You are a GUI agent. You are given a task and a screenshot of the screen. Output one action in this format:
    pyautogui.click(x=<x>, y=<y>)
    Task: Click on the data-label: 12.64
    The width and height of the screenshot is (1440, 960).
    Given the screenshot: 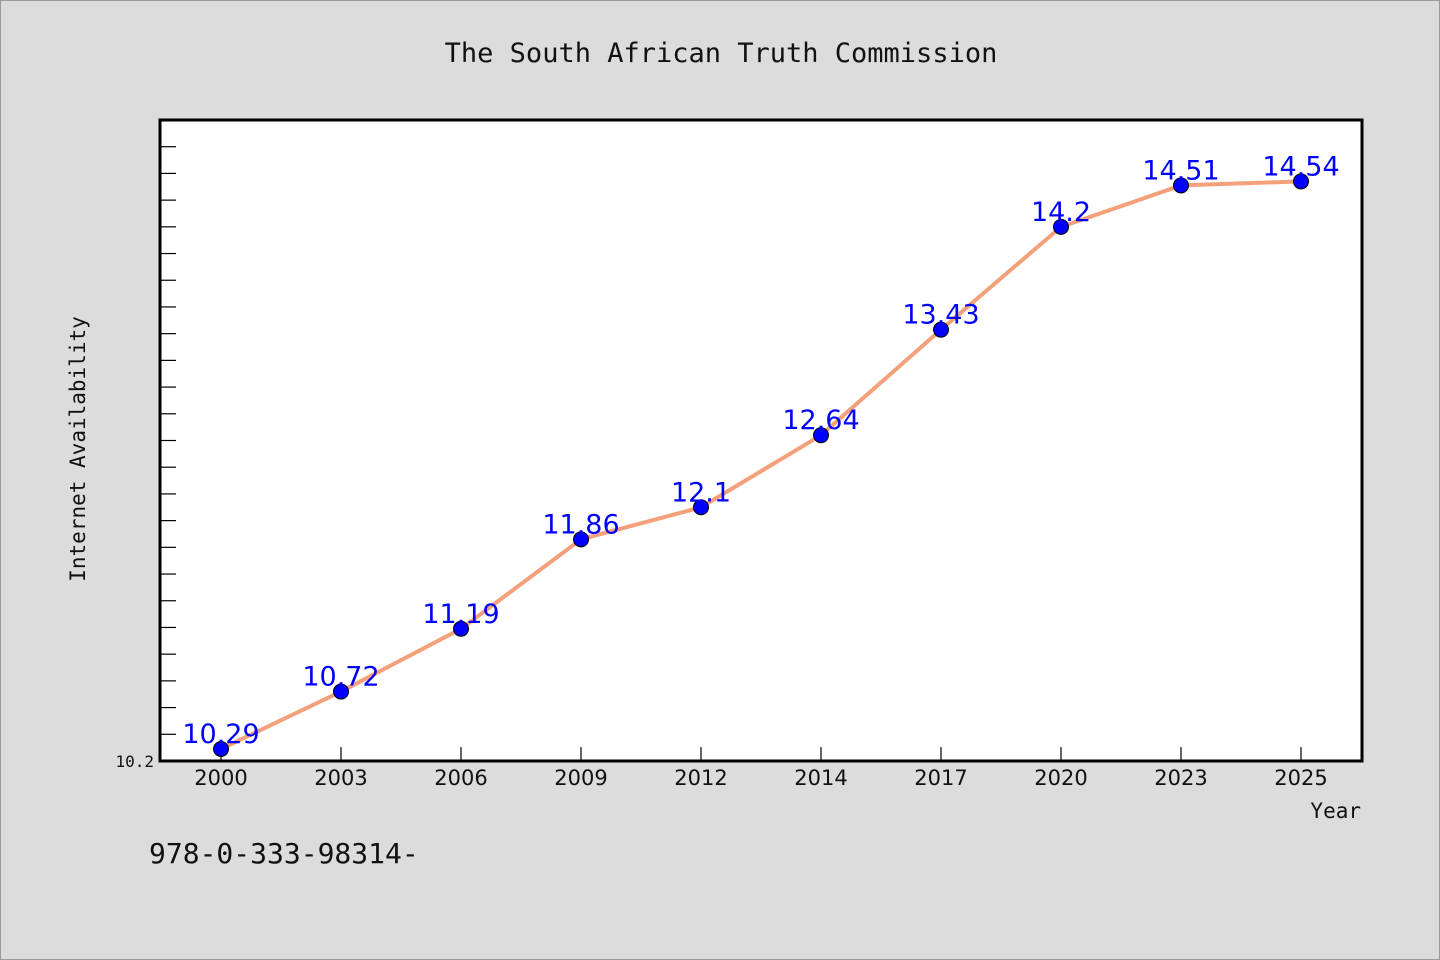 What is the action you would take?
    pyautogui.click(x=820, y=420)
    